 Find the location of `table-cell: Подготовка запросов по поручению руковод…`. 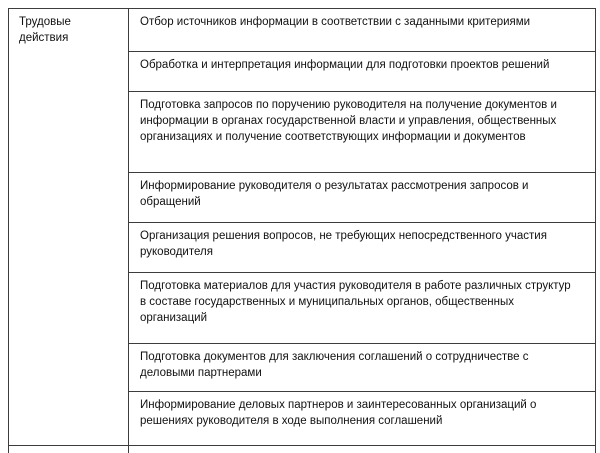

table-cell: Подготовка запросов по поручению руковод… is located at coordinates (362, 132).